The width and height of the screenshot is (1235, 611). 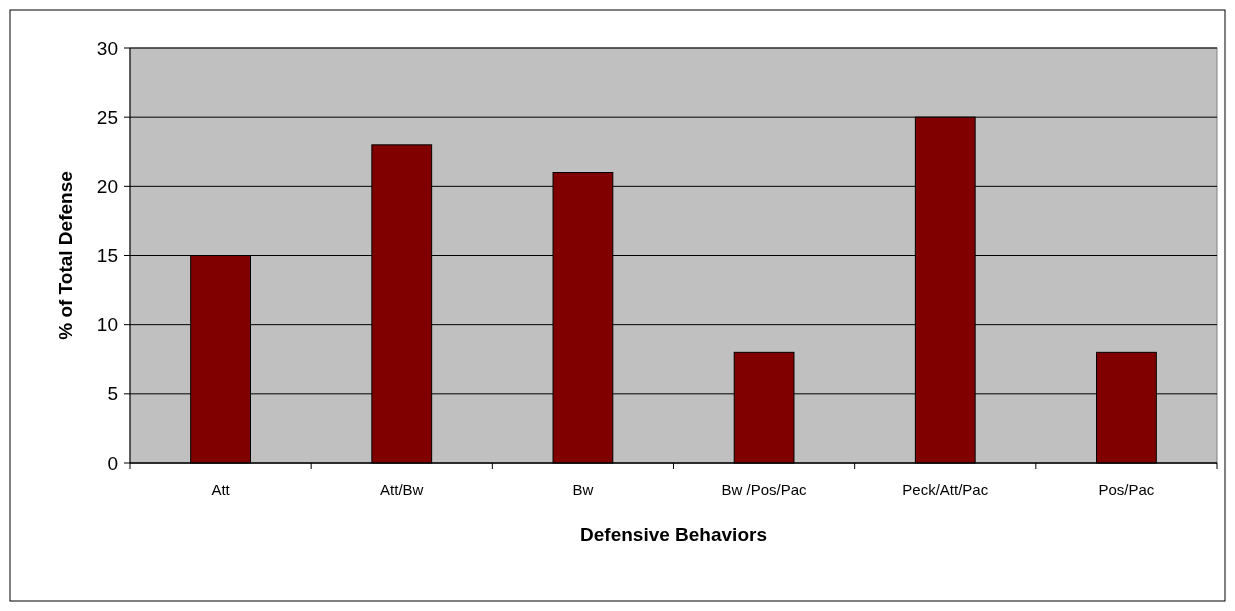 What do you see at coordinates (402, 489) in the screenshot?
I see `x-tick-label: Att/Bw` at bounding box center [402, 489].